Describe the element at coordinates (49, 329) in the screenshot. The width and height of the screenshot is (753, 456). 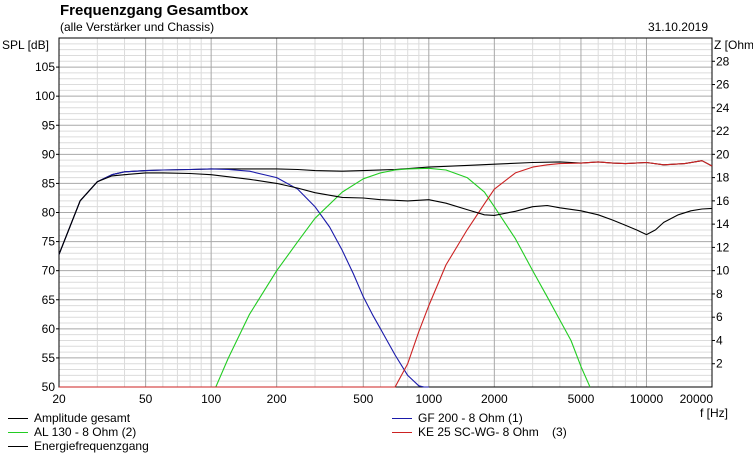
I see `y-tick-label: 60` at that location.